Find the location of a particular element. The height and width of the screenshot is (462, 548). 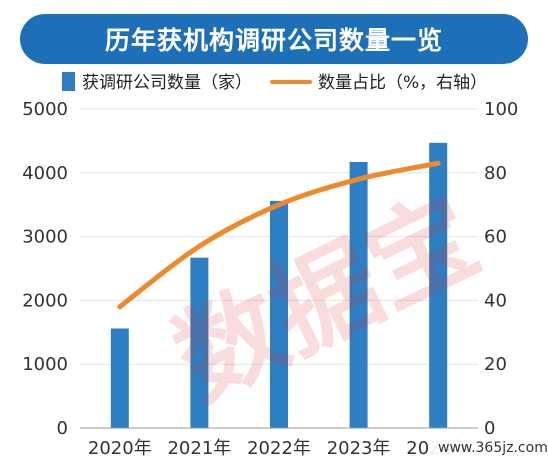

x-tick-label: 2020年 is located at coordinates (120, 448).